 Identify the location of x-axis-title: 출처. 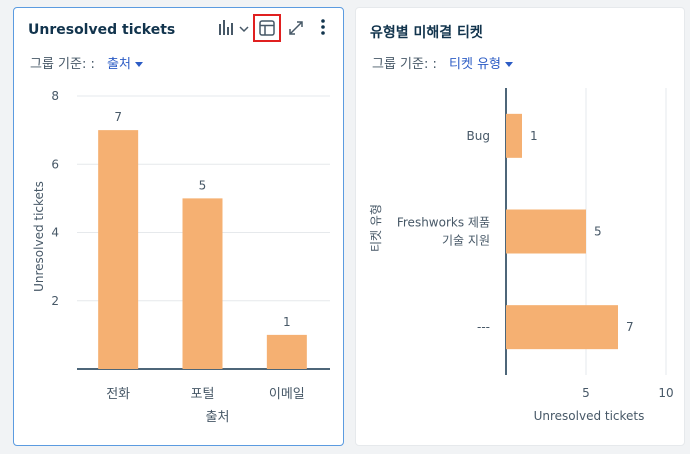
(218, 417).